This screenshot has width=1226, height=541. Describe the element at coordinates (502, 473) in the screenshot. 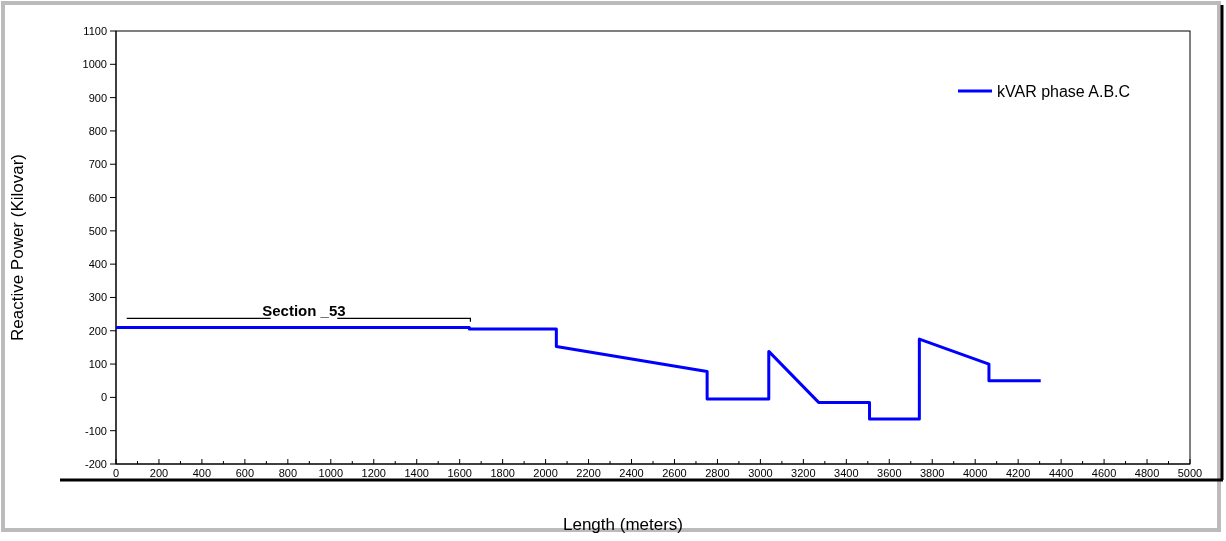

I see `x-tick-label: 1800` at that location.